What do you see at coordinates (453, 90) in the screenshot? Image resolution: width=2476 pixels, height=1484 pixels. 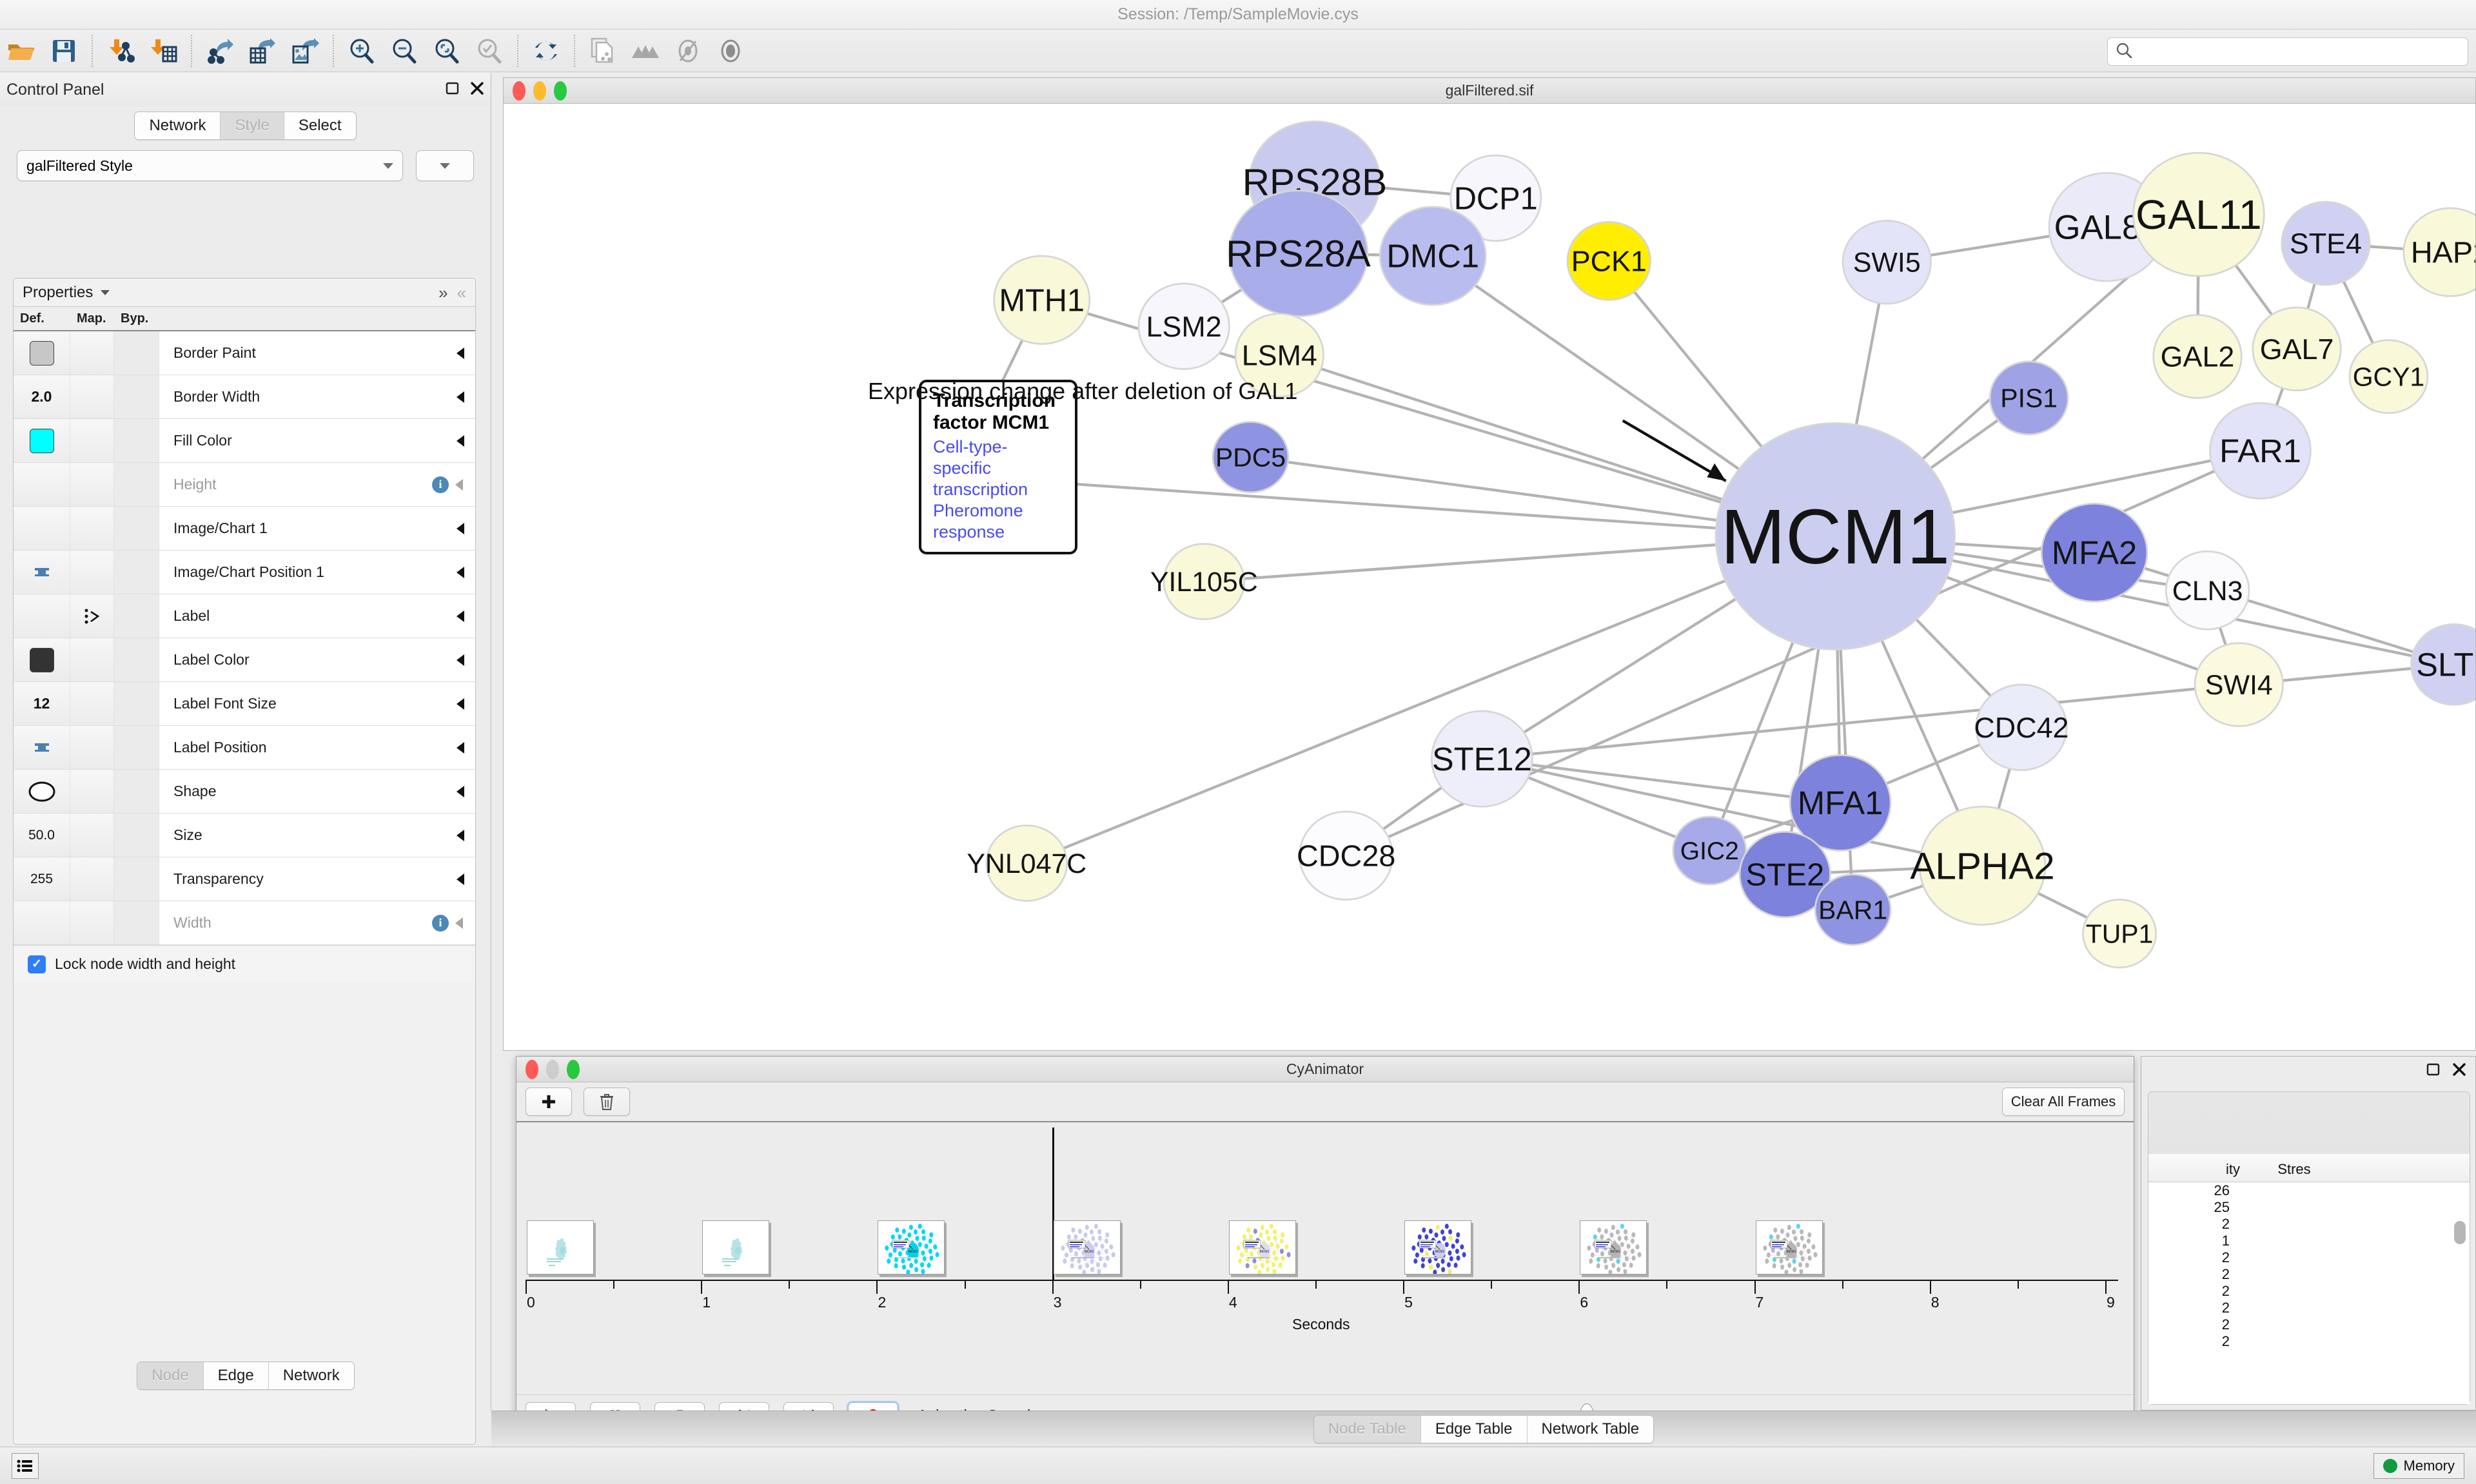 I see `float-panel-icon` at bounding box center [453, 90].